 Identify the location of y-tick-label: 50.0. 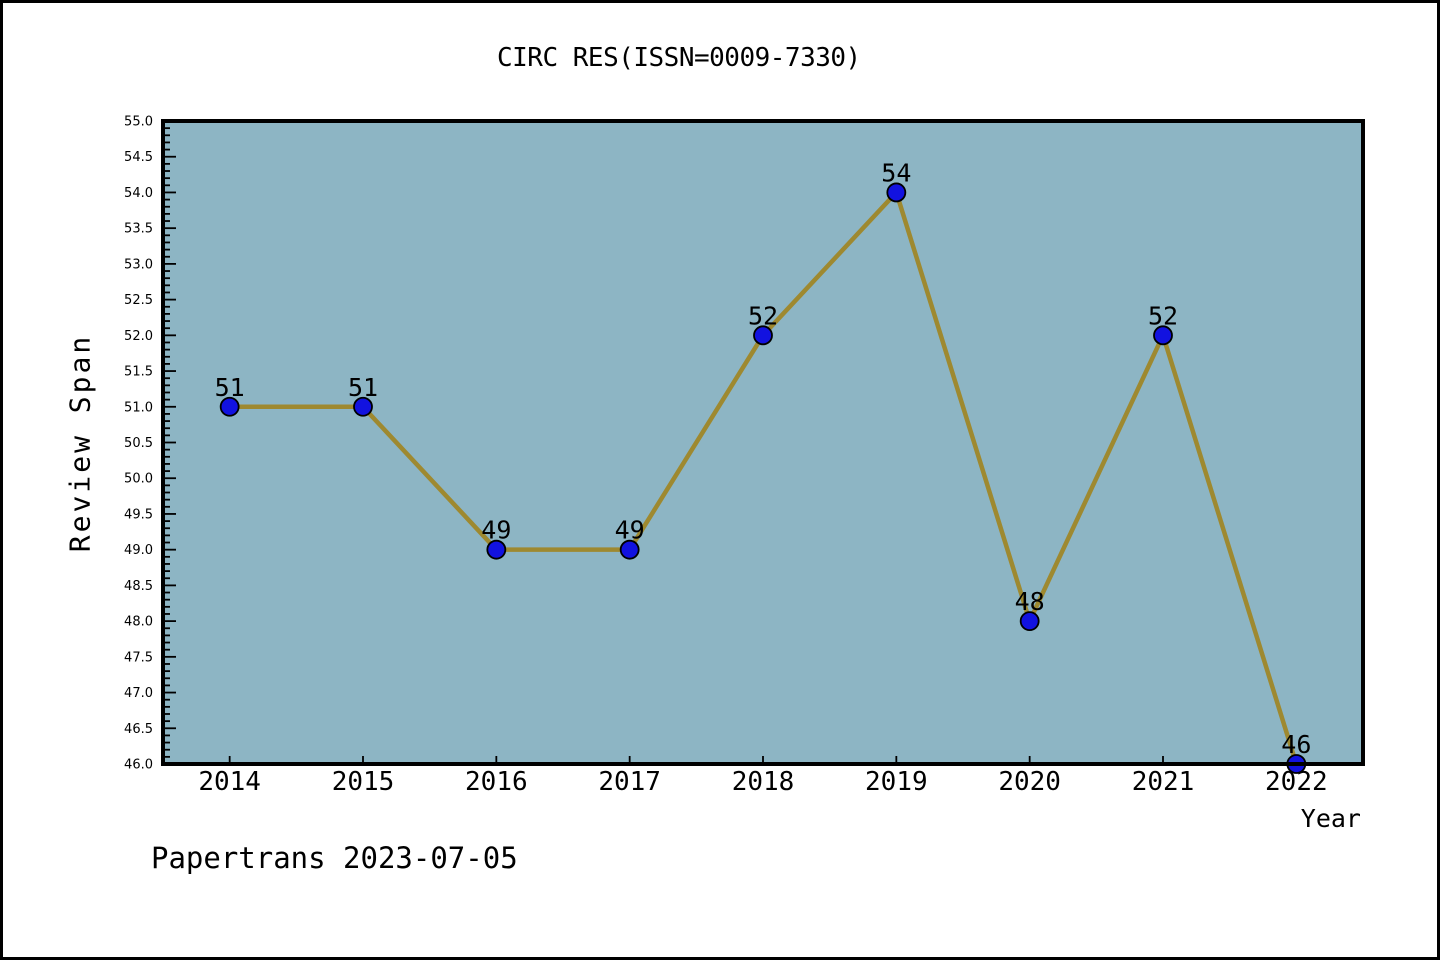
(138, 479).